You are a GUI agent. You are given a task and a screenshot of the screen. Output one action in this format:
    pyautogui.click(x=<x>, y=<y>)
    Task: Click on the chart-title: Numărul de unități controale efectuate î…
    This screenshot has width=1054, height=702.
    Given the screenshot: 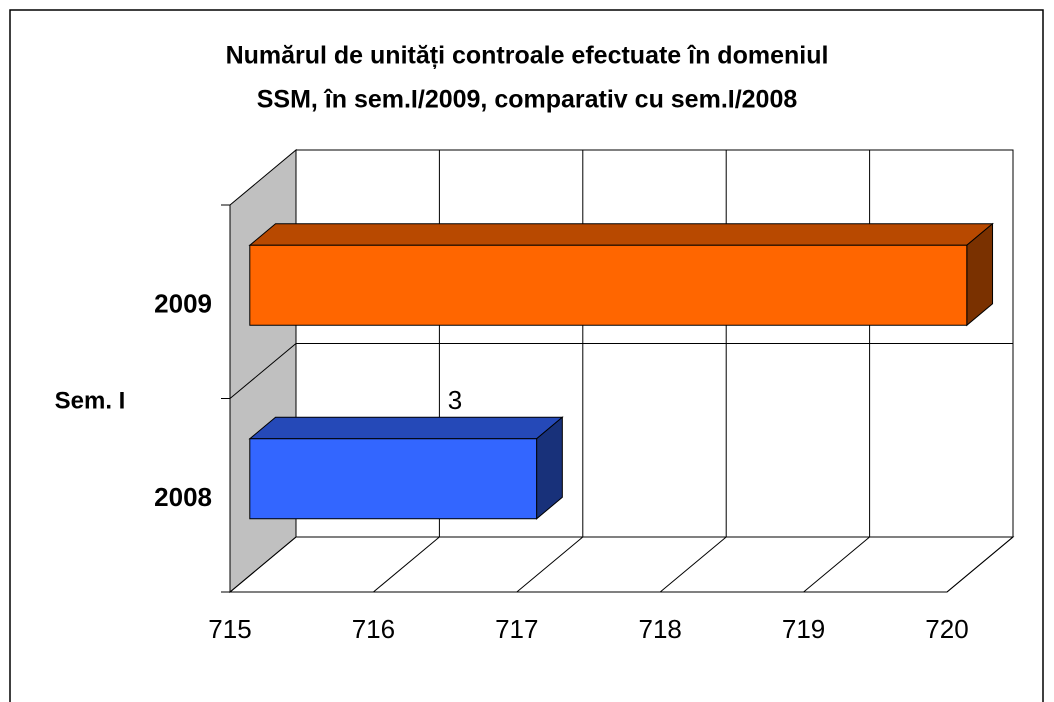 What is the action you would take?
    pyautogui.click(x=527, y=56)
    